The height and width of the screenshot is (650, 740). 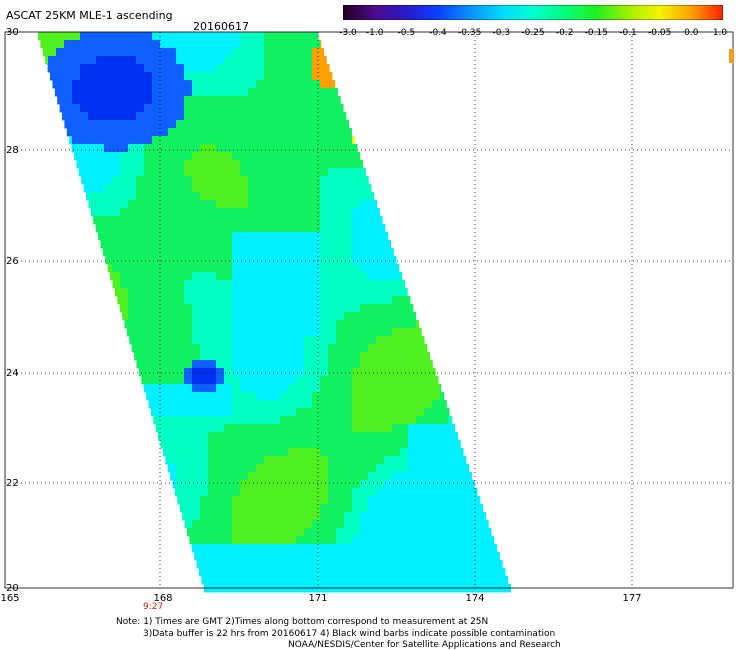 I want to click on colorbar-label: -0.25, so click(x=533, y=33).